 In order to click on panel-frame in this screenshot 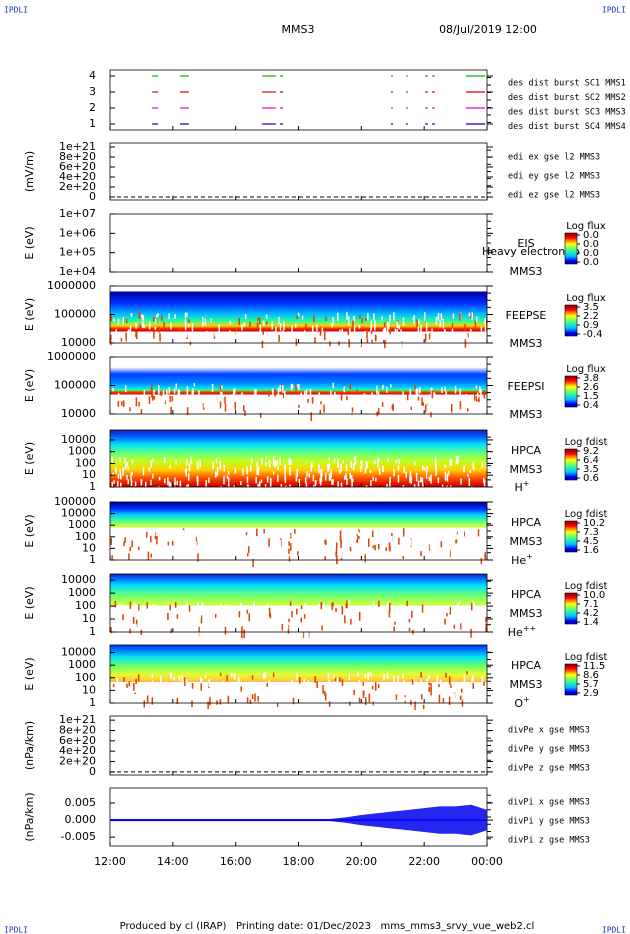, I will do `click(298, 100)`.